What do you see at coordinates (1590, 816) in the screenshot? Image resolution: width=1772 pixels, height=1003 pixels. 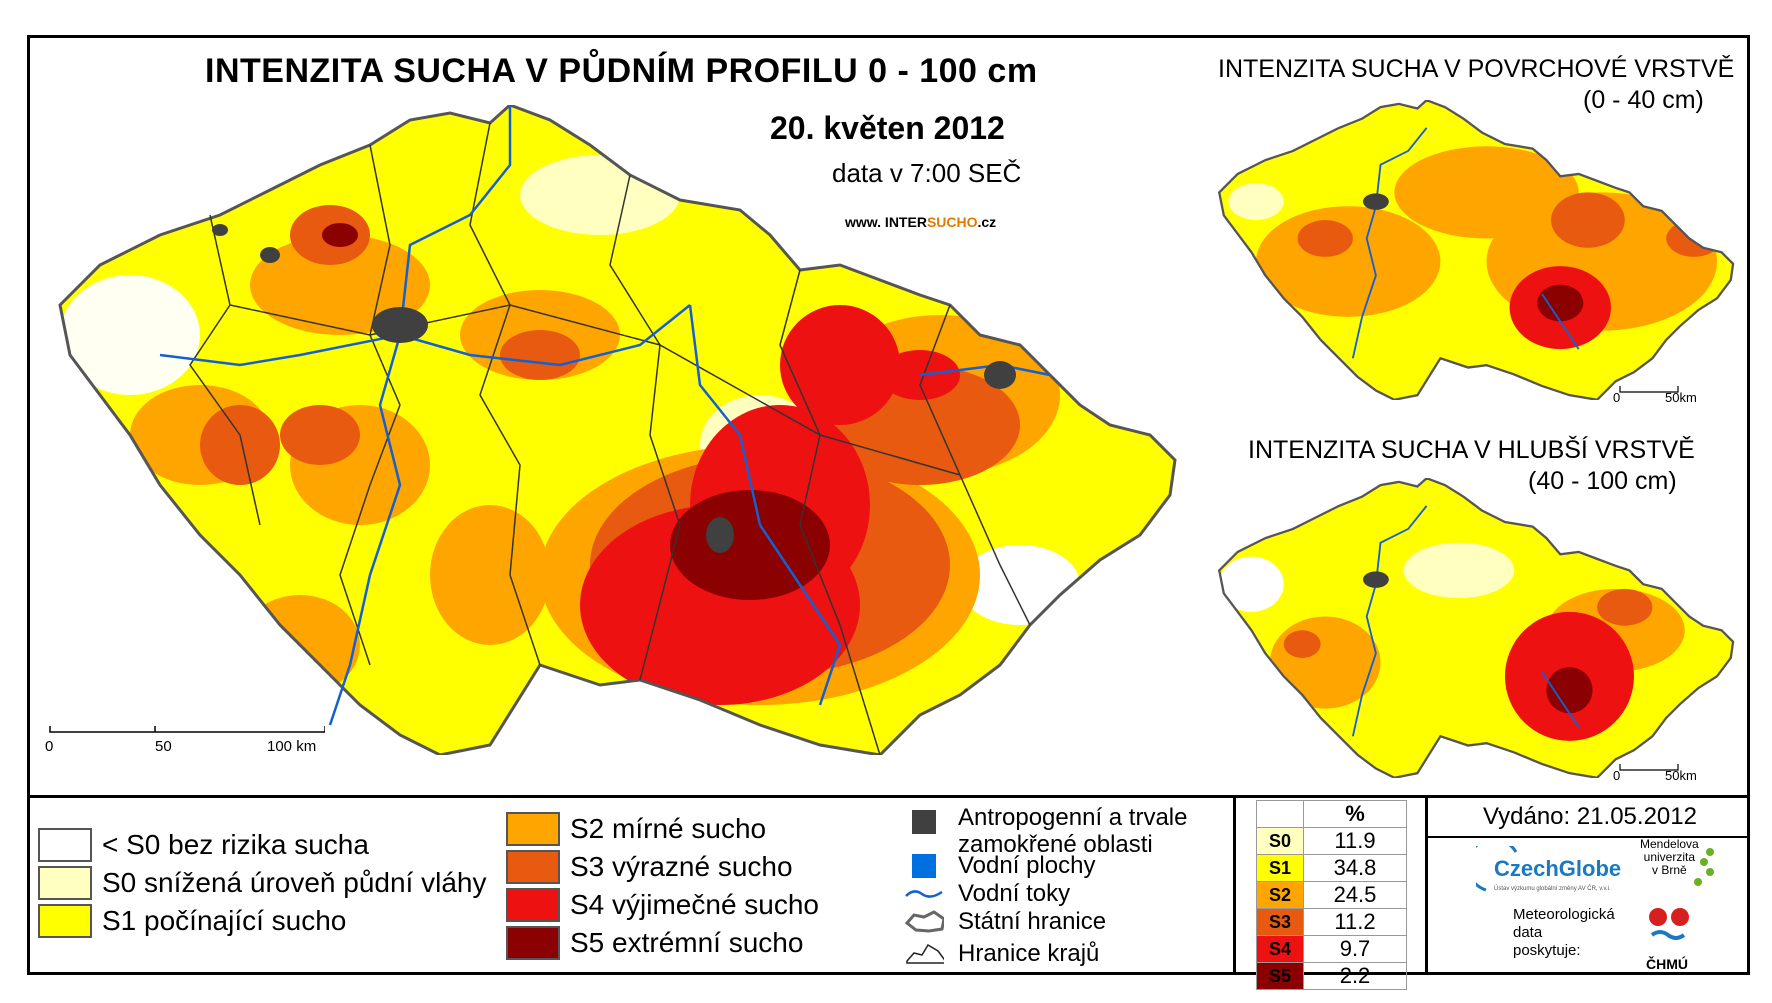 I see `issued-date: Vydáno: 21.05.2012` at bounding box center [1590, 816].